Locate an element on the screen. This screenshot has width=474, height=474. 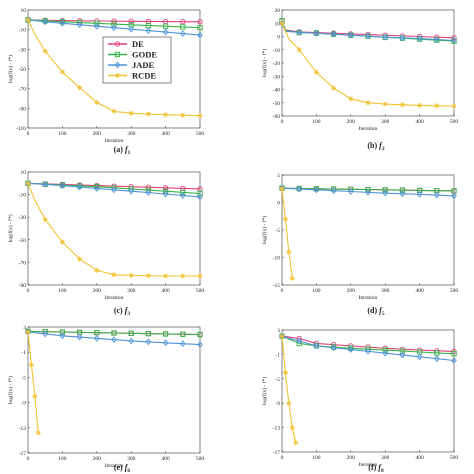
y-tick-label: -5 is located at coordinates (277, 380).